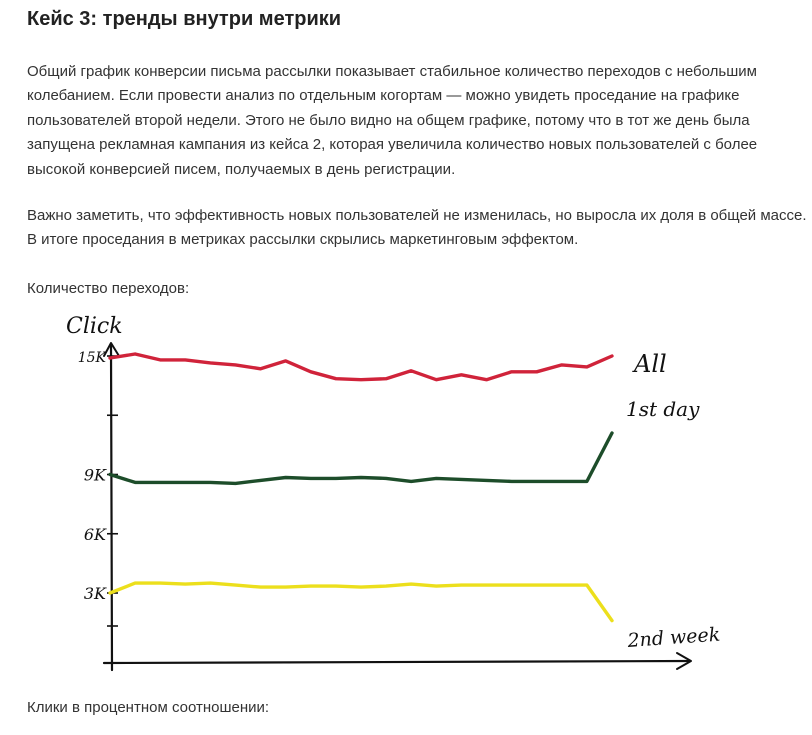 This screenshot has width=812, height=735. What do you see at coordinates (361, 602) in the screenshot?
I see `series-line-2nd-week` at bounding box center [361, 602].